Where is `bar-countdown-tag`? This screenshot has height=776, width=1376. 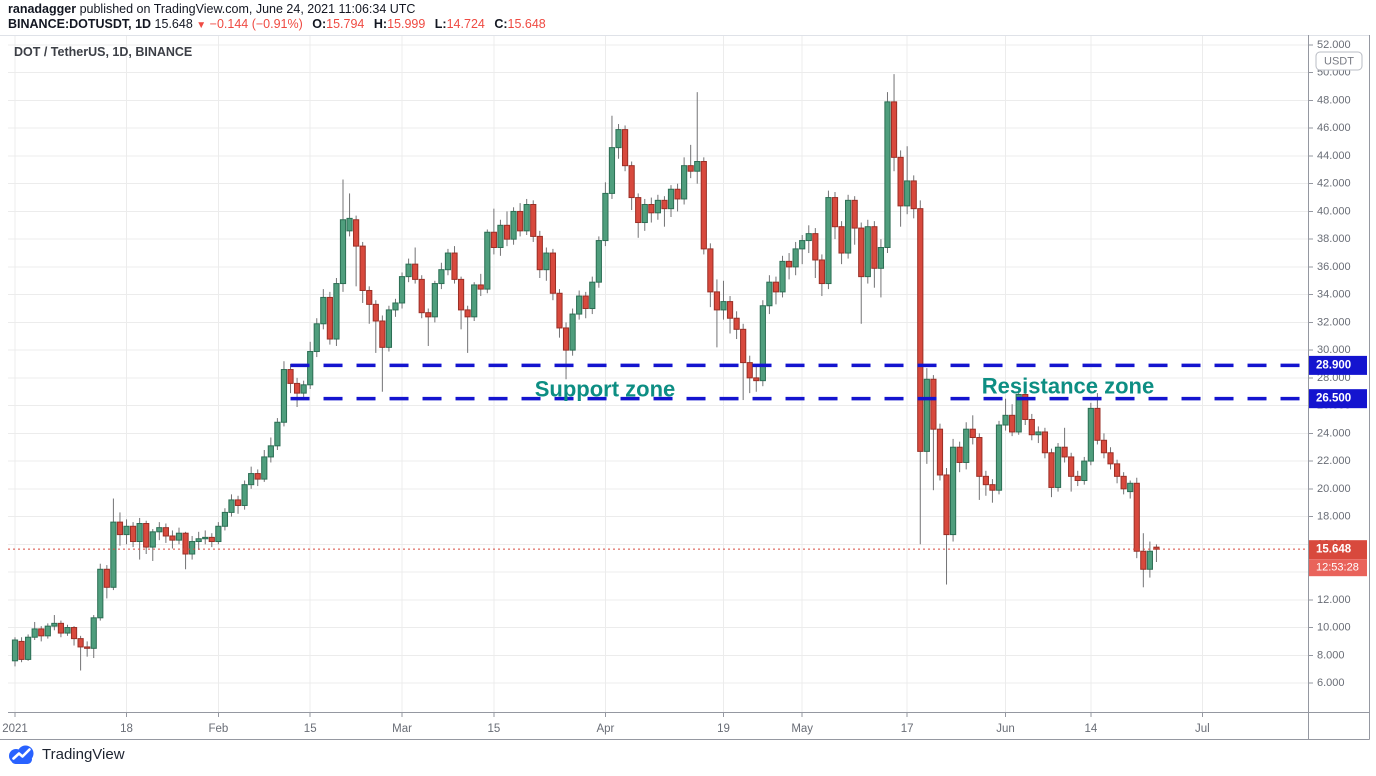 bar-countdown-tag is located at coordinates (1338, 568).